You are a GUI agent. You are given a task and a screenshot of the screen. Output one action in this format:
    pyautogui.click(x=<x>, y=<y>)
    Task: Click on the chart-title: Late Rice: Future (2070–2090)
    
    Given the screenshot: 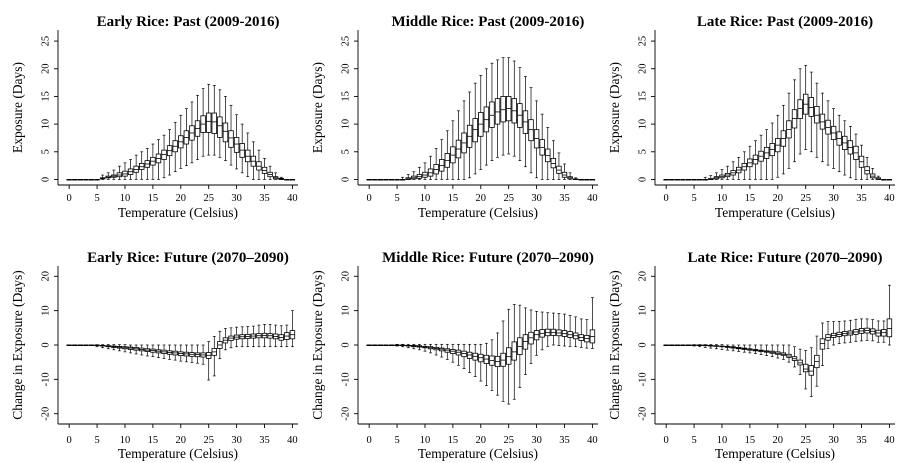 What is the action you would take?
    pyautogui.click(x=784, y=258)
    